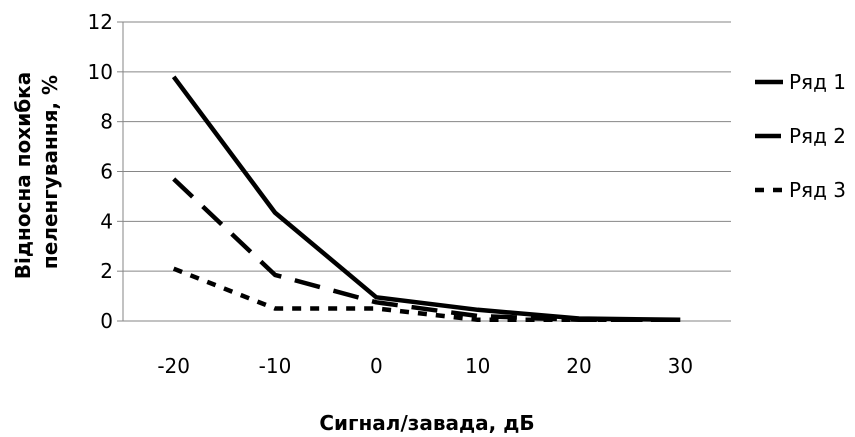  What do you see at coordinates (376, 366) in the screenshot?
I see `x-tick-label: 0` at bounding box center [376, 366].